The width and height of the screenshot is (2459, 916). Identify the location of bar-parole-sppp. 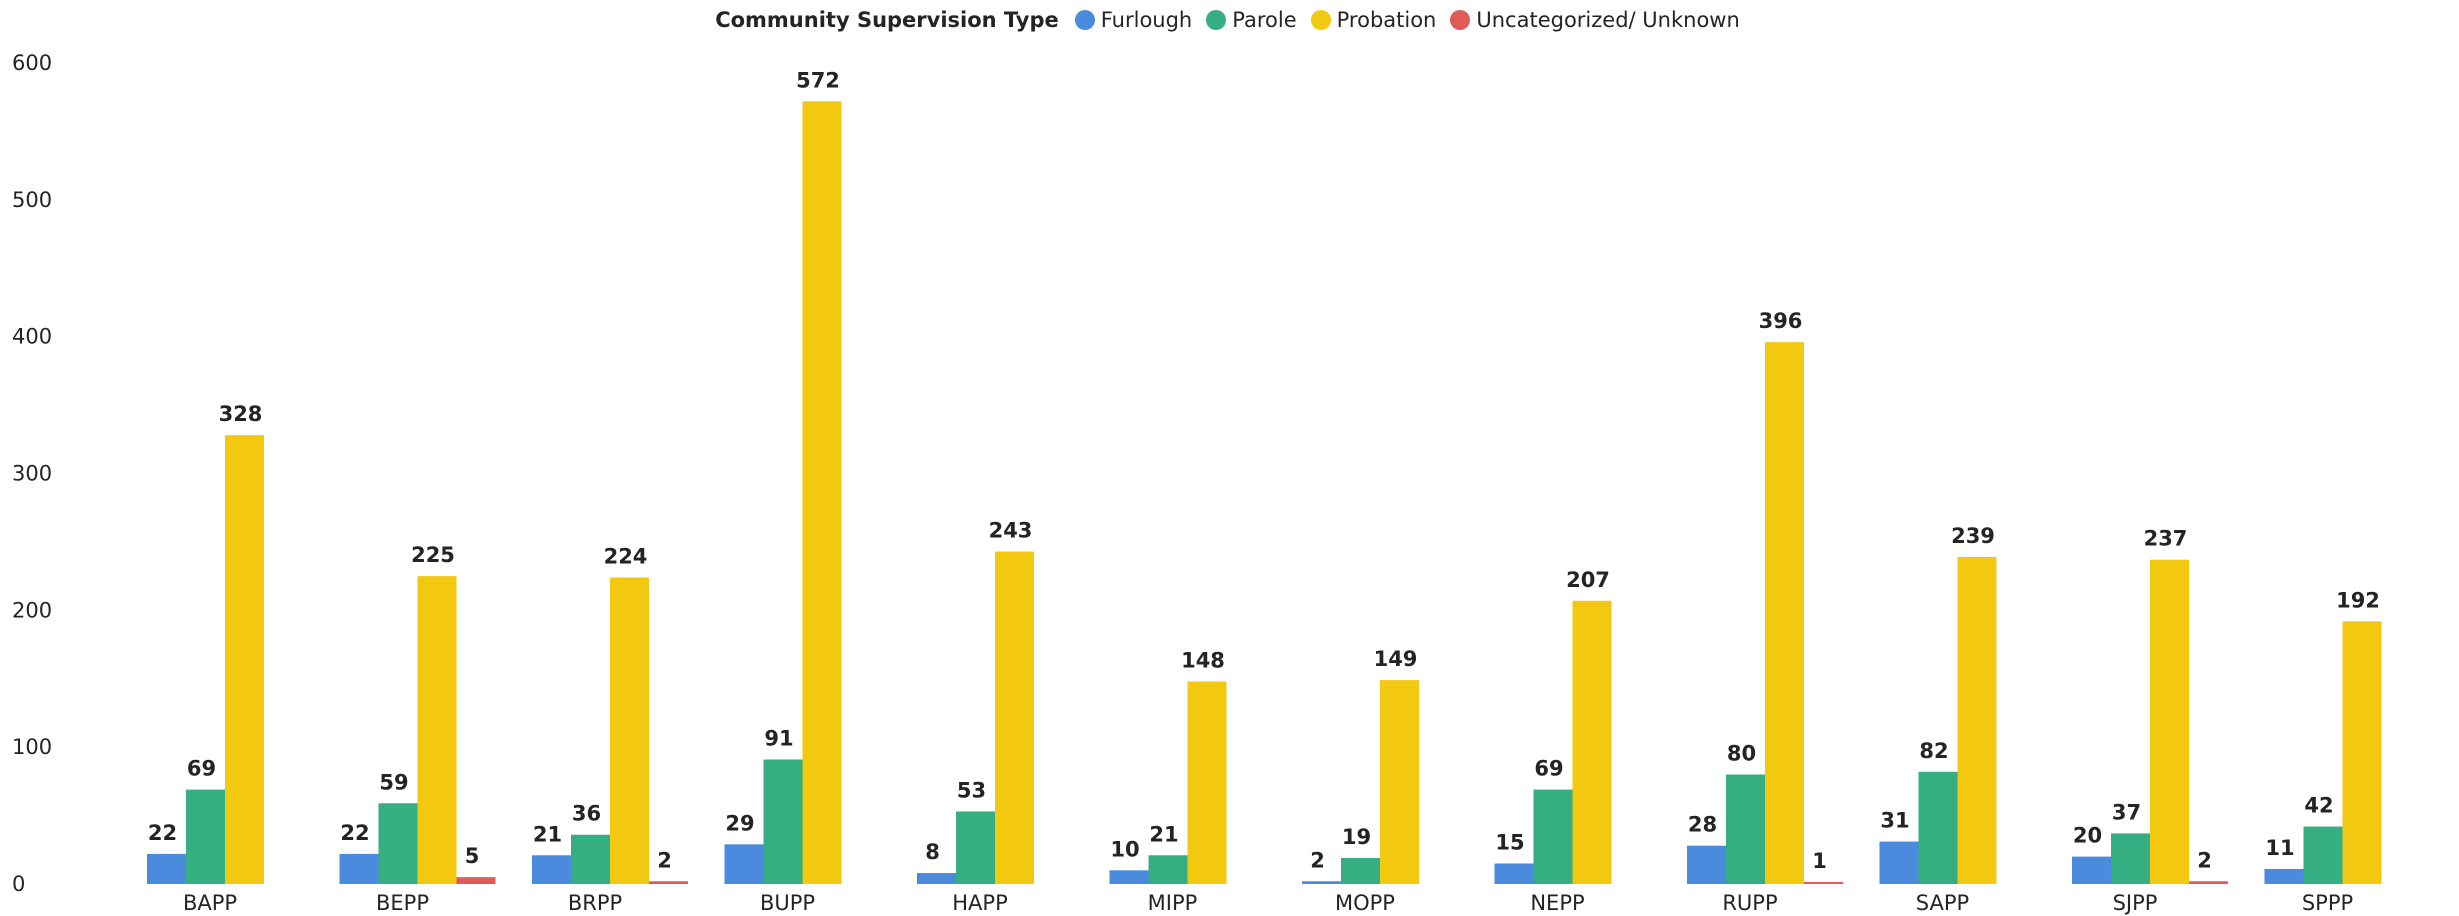
(2323, 855).